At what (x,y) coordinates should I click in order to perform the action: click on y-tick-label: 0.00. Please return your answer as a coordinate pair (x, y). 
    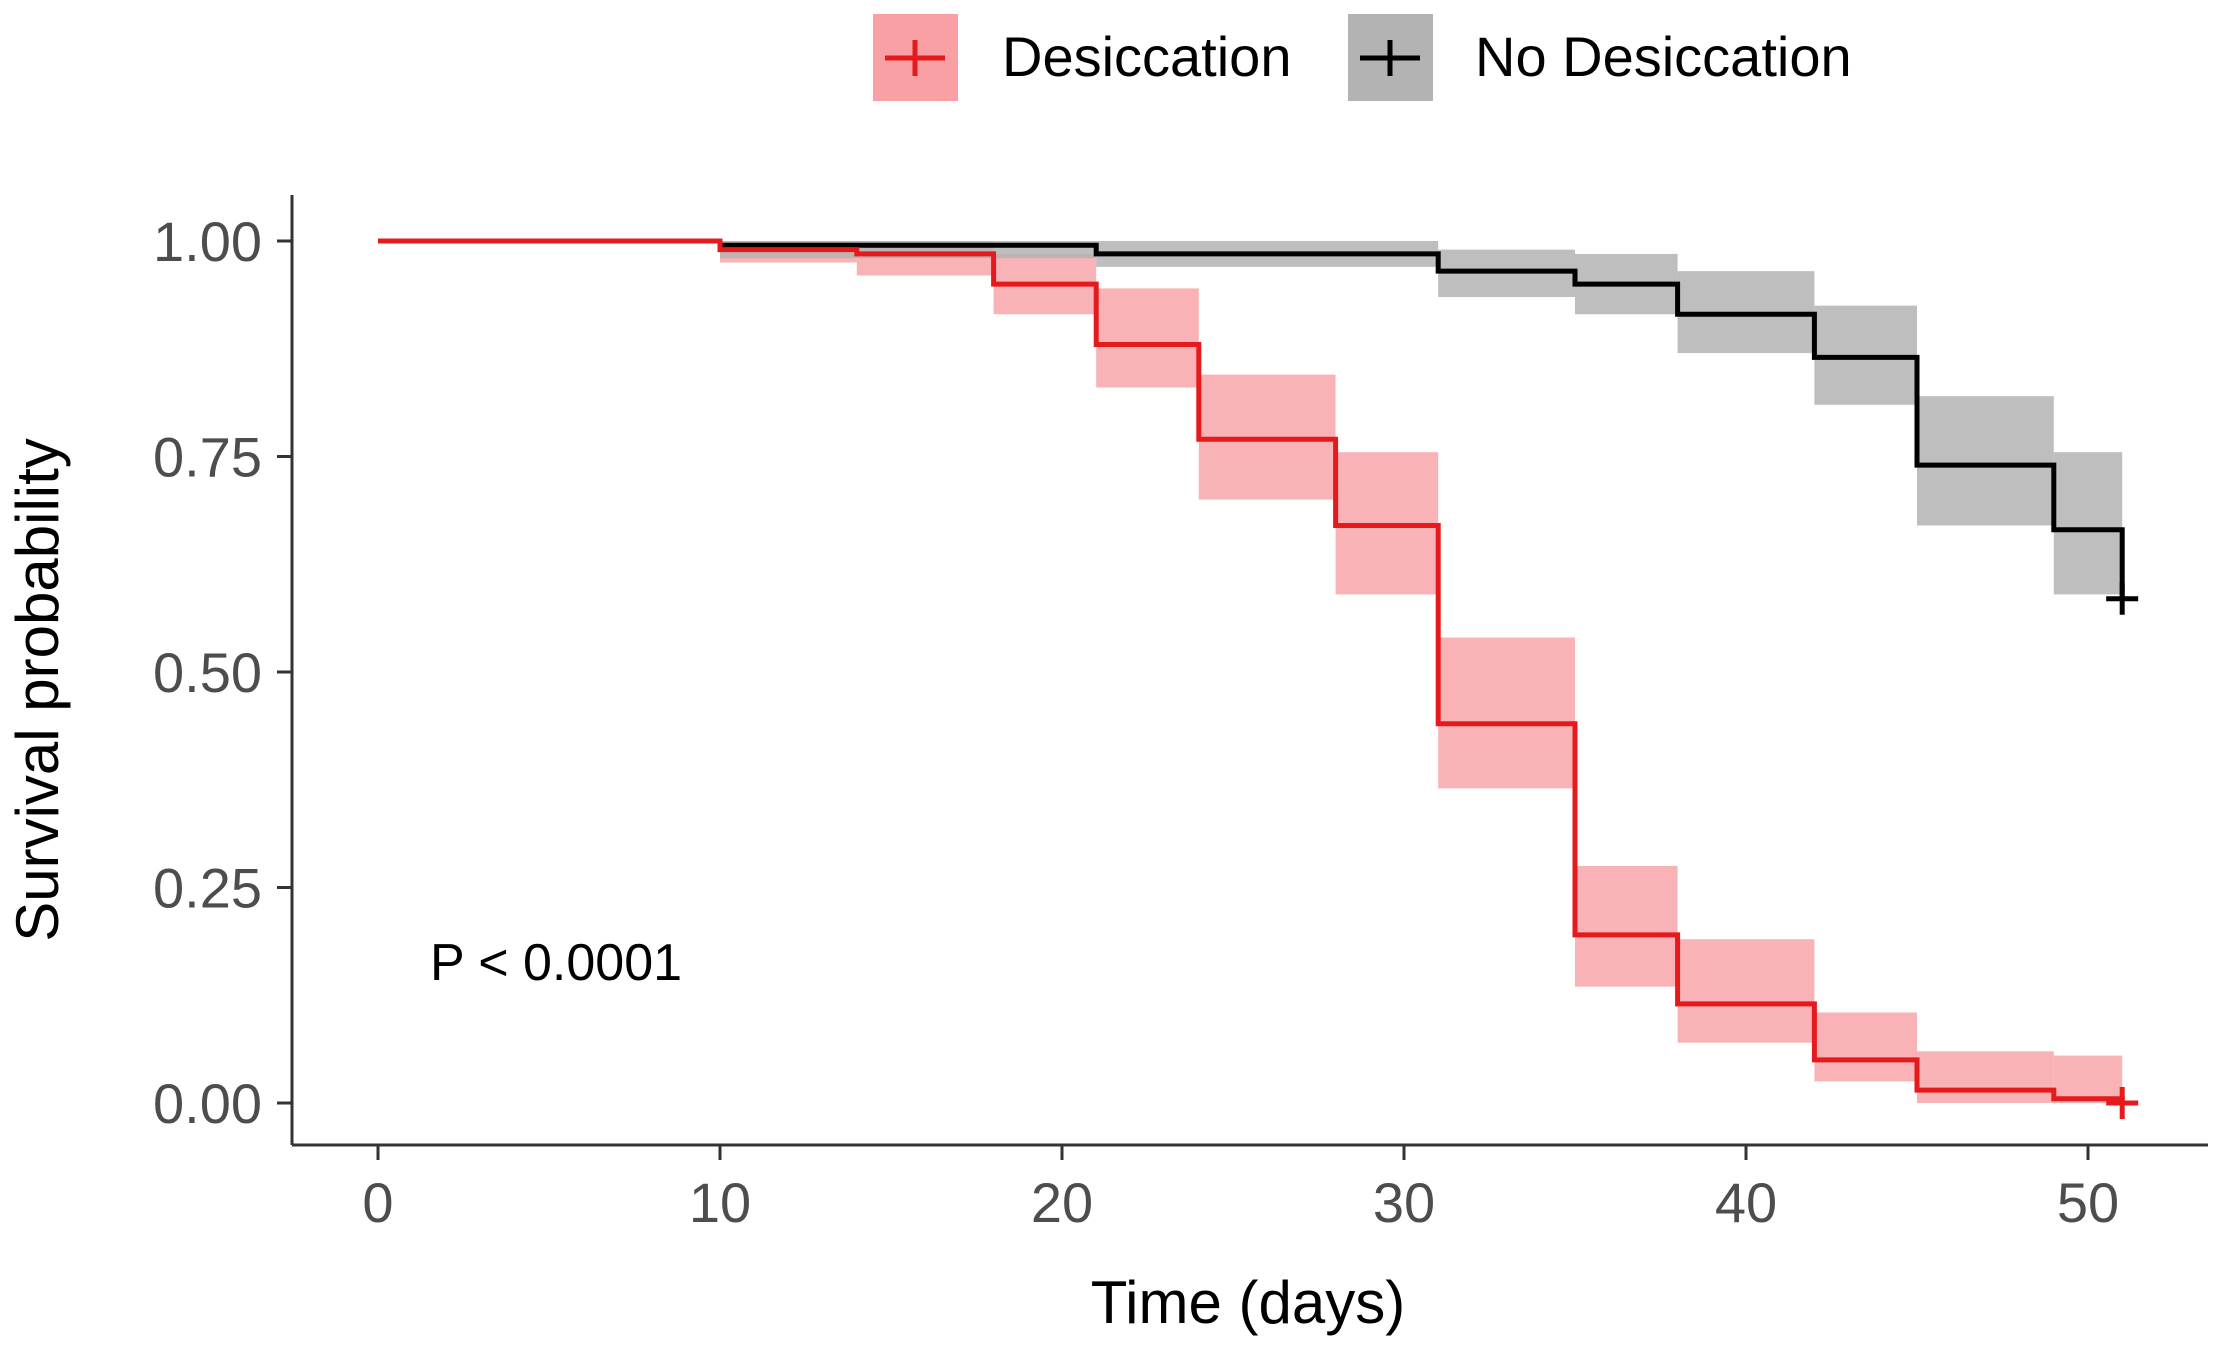
    Looking at the image, I should click on (207, 1103).